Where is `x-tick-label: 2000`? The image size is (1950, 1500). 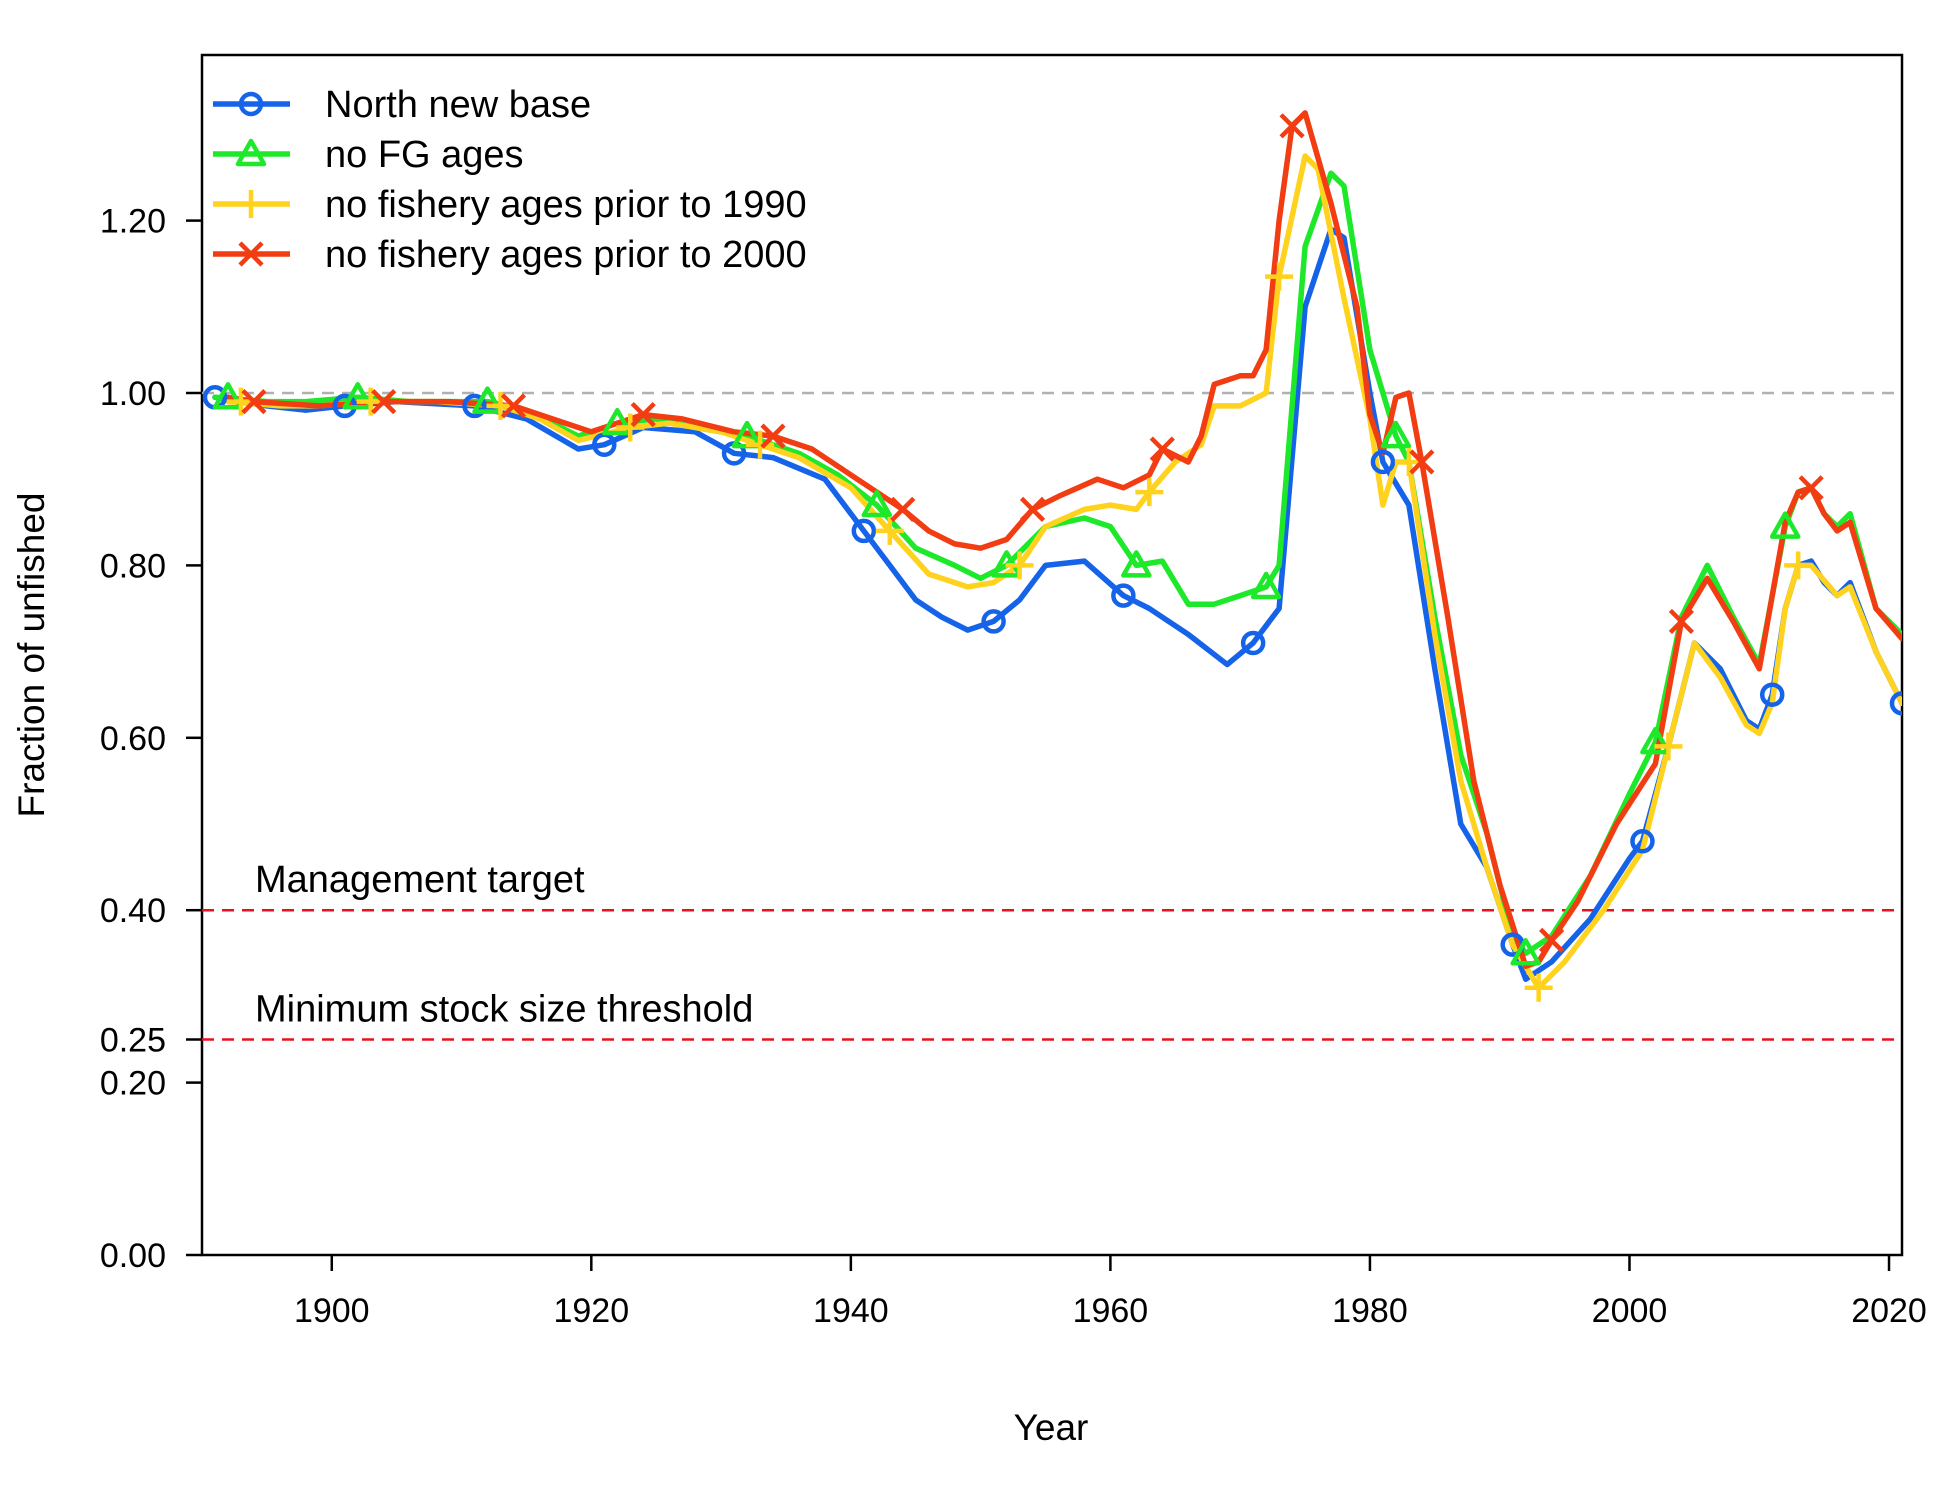 x-tick-label: 2000 is located at coordinates (1630, 1311).